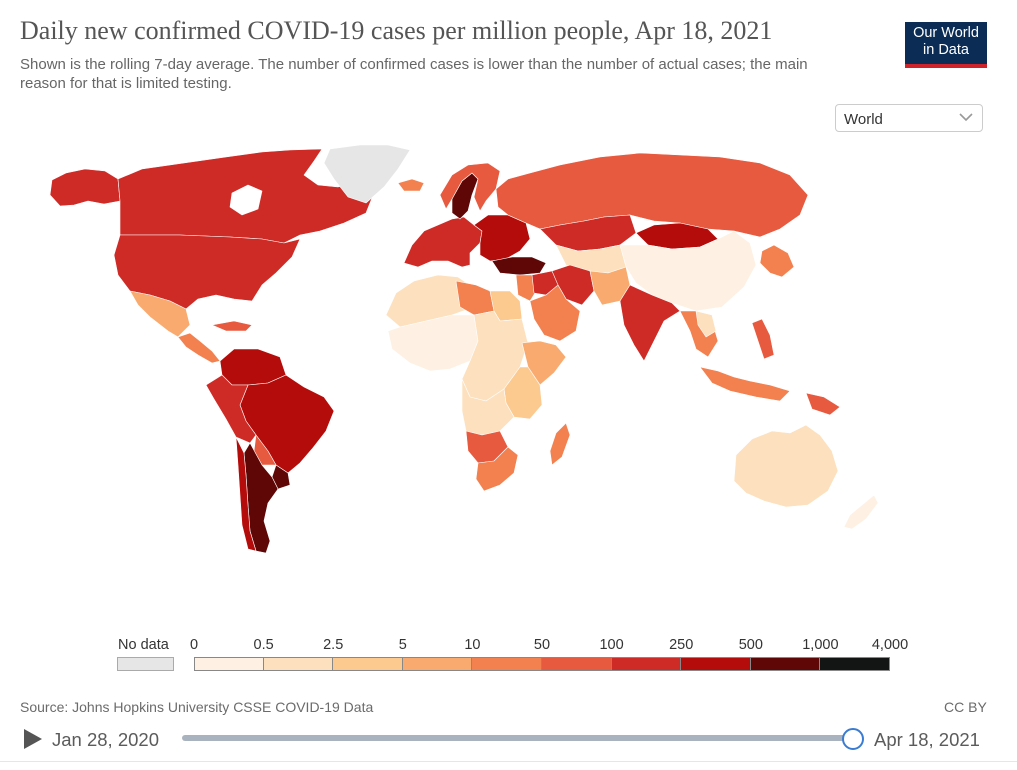  What do you see at coordinates (688, 271) in the screenshot?
I see `region-china` at bounding box center [688, 271].